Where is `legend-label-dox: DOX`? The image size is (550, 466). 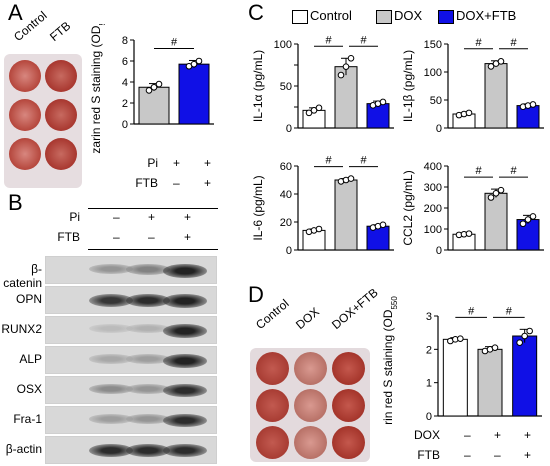
legend-label-dox: DOX is located at coordinates (408, 15).